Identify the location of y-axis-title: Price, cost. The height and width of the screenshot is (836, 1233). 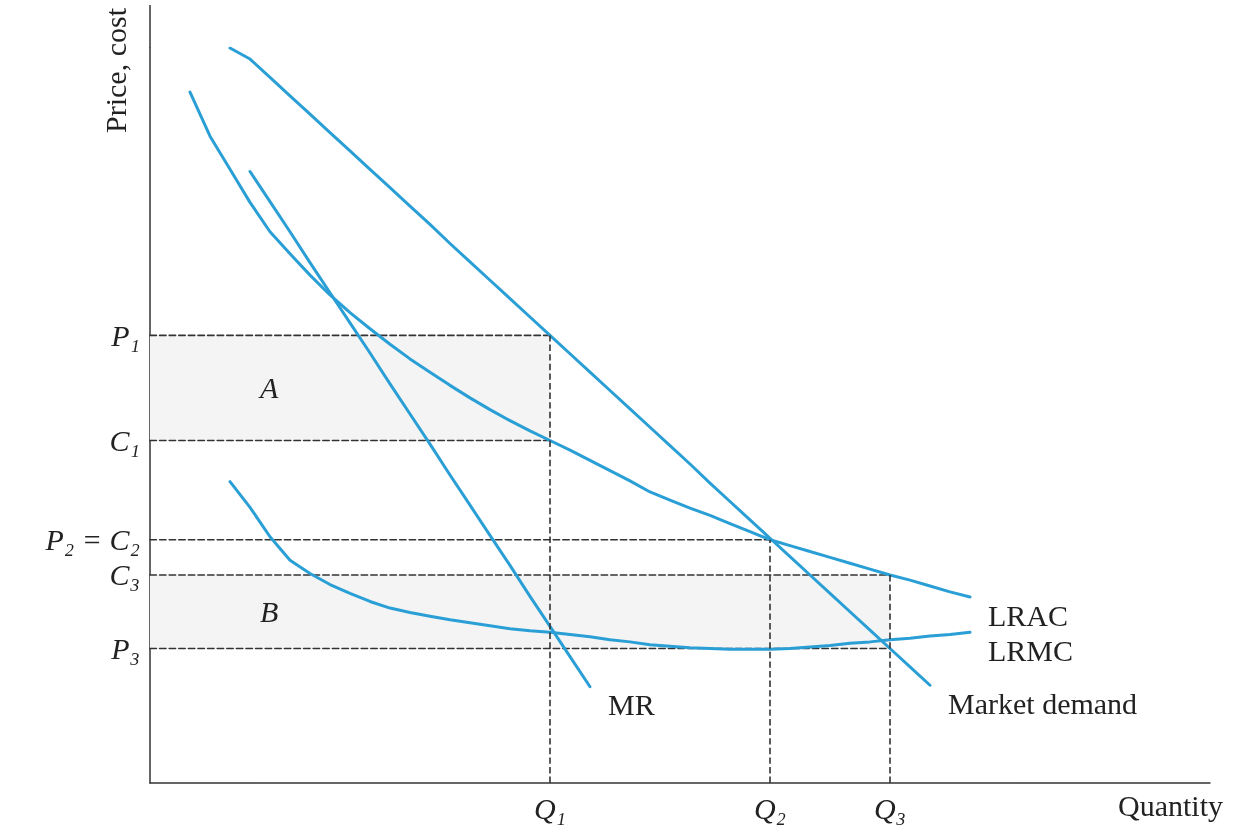
(115, 70).